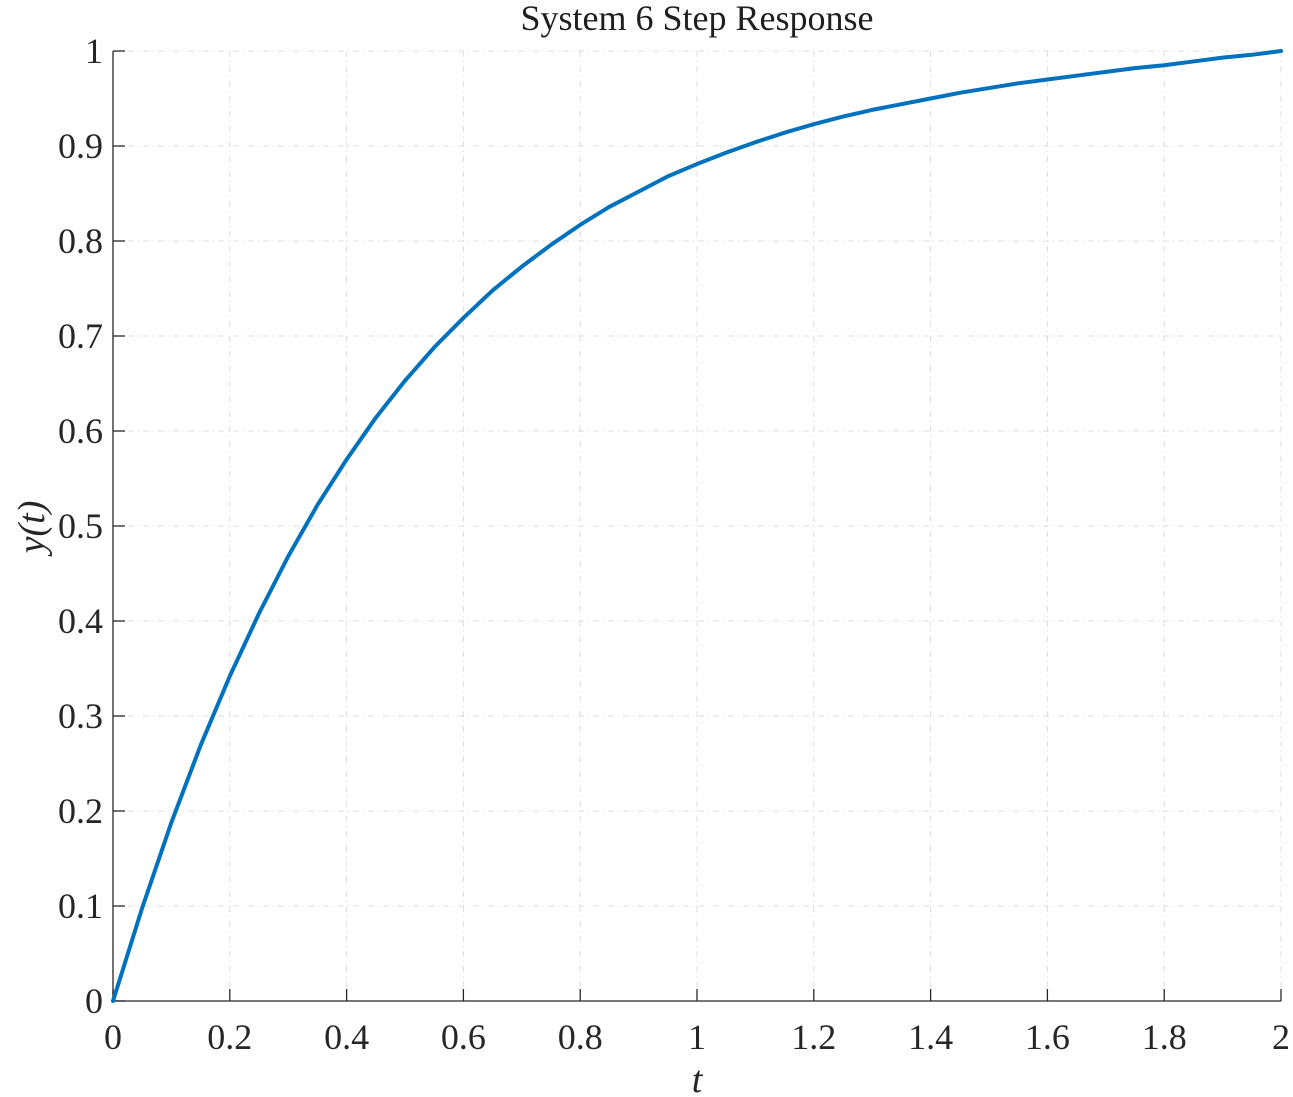 The height and width of the screenshot is (1097, 1293). What do you see at coordinates (80, 811) in the screenshot?
I see `y-tick-label: 0.2` at bounding box center [80, 811].